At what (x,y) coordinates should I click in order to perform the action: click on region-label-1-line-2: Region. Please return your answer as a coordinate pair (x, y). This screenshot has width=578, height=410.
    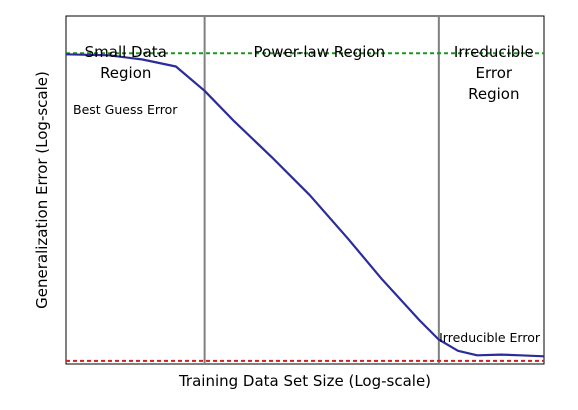
    Looking at the image, I should click on (125, 73).